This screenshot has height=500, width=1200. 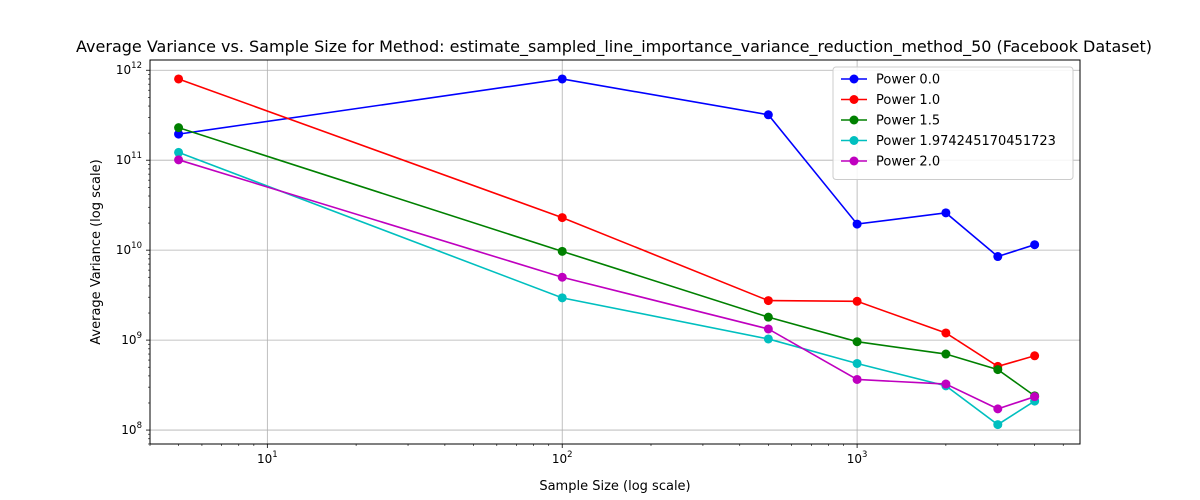 I want to click on legend-label: Power 1.974245170451723, so click(x=966, y=141).